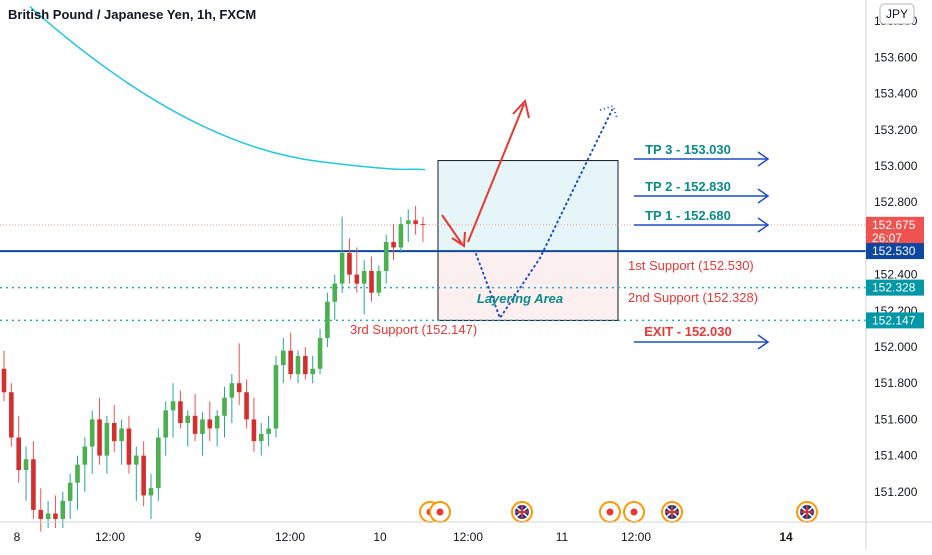 Image resolution: width=932 pixels, height=555 pixels. I want to click on x-tick-label: 9, so click(198, 537).